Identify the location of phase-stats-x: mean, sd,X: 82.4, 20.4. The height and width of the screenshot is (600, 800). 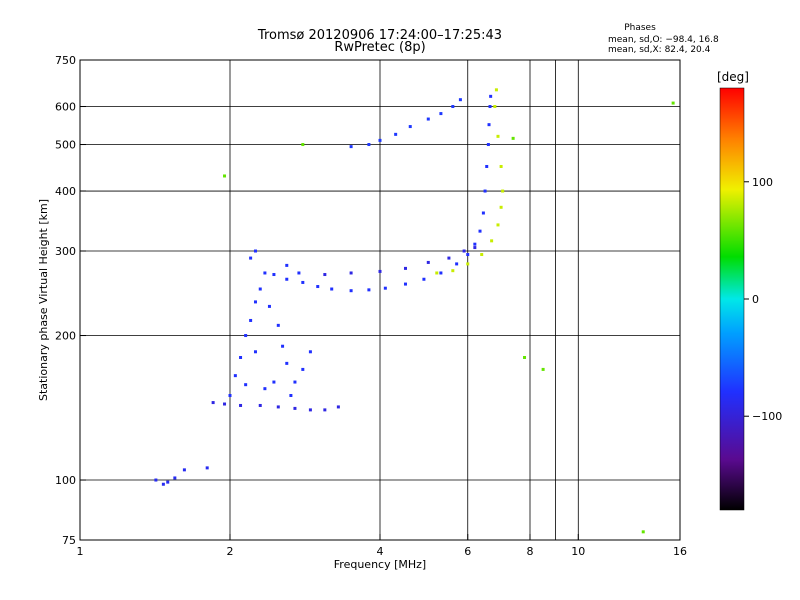
(659, 50).